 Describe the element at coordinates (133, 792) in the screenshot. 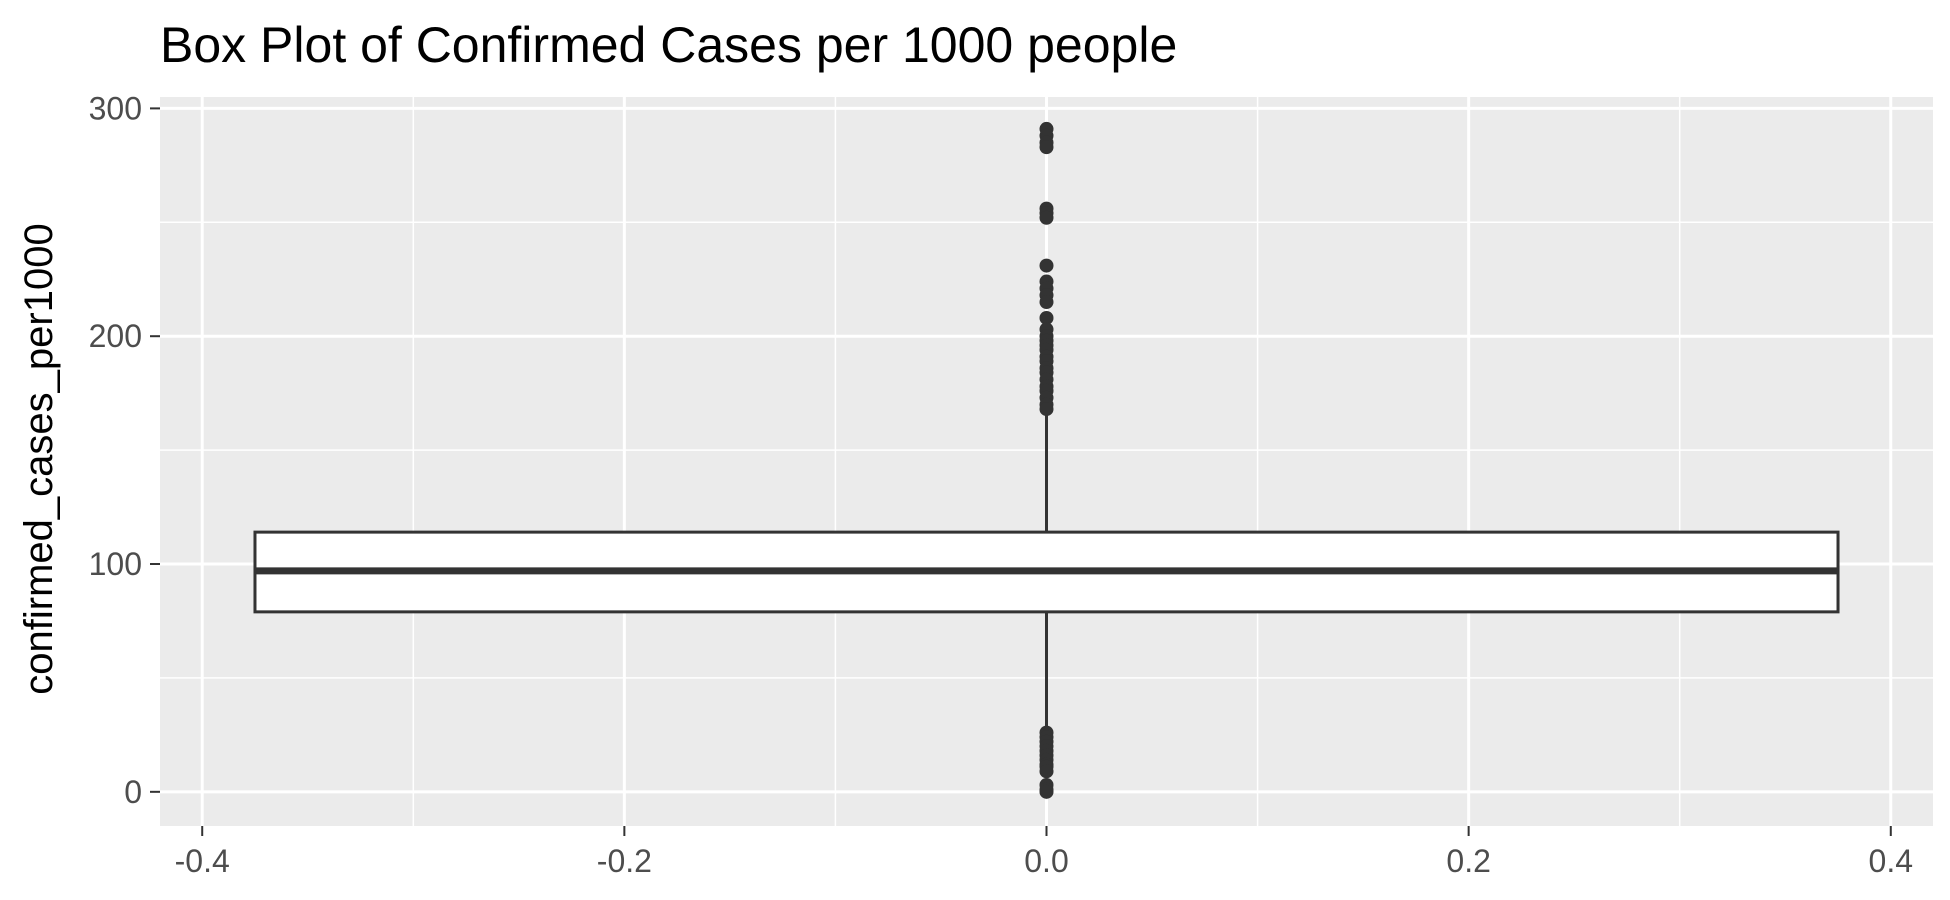

I see `y-tick-label: 0` at that location.